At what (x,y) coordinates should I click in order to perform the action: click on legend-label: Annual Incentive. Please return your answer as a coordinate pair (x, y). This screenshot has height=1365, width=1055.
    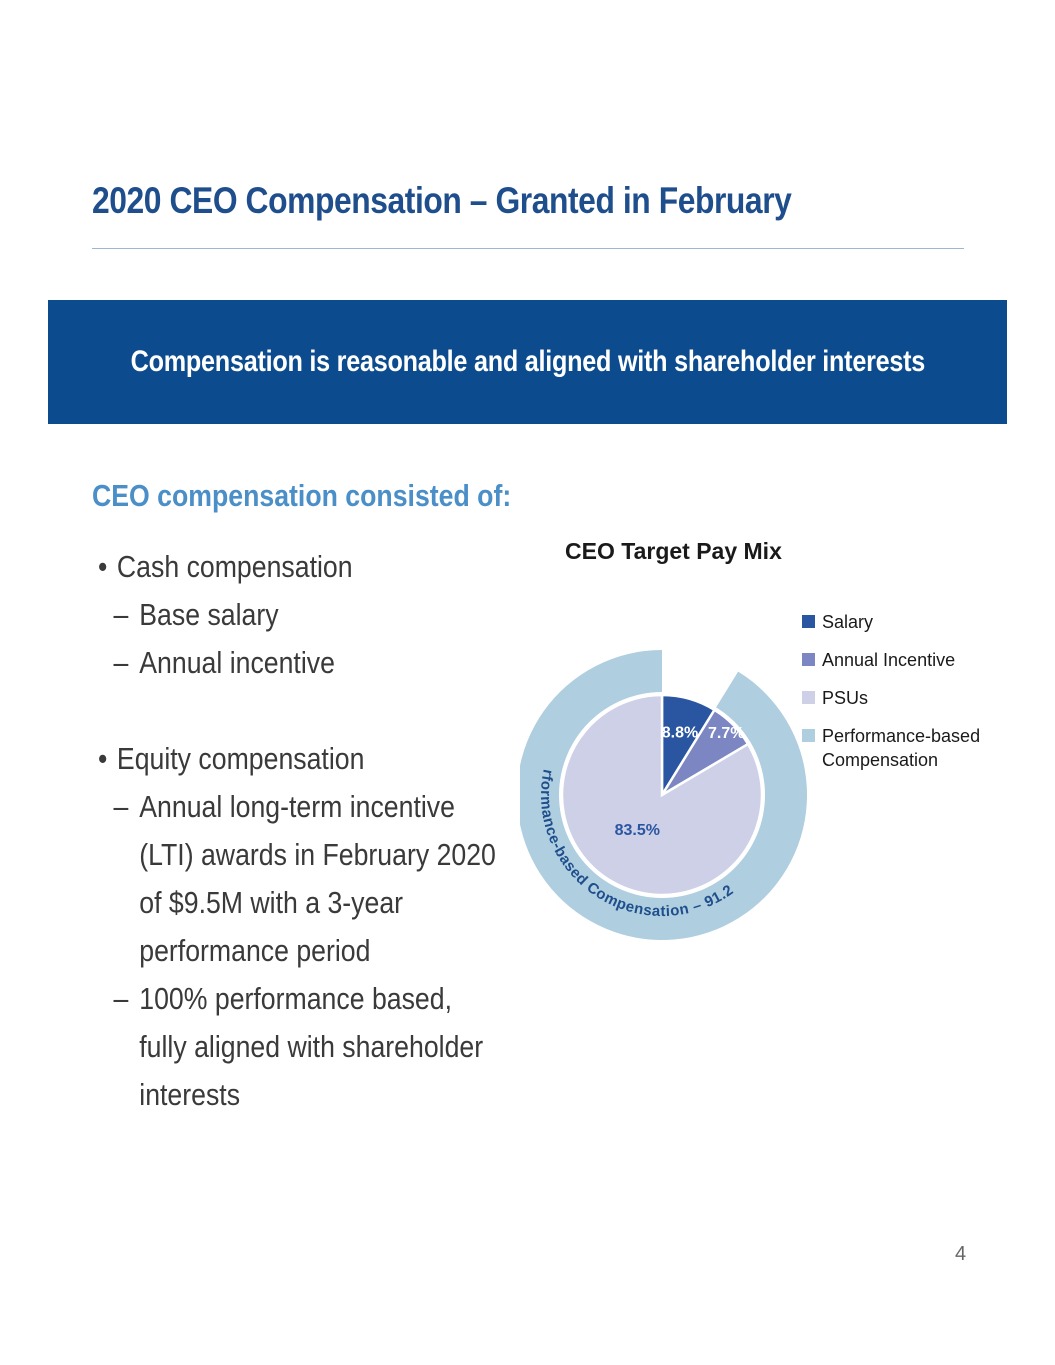
    Looking at the image, I should click on (888, 660).